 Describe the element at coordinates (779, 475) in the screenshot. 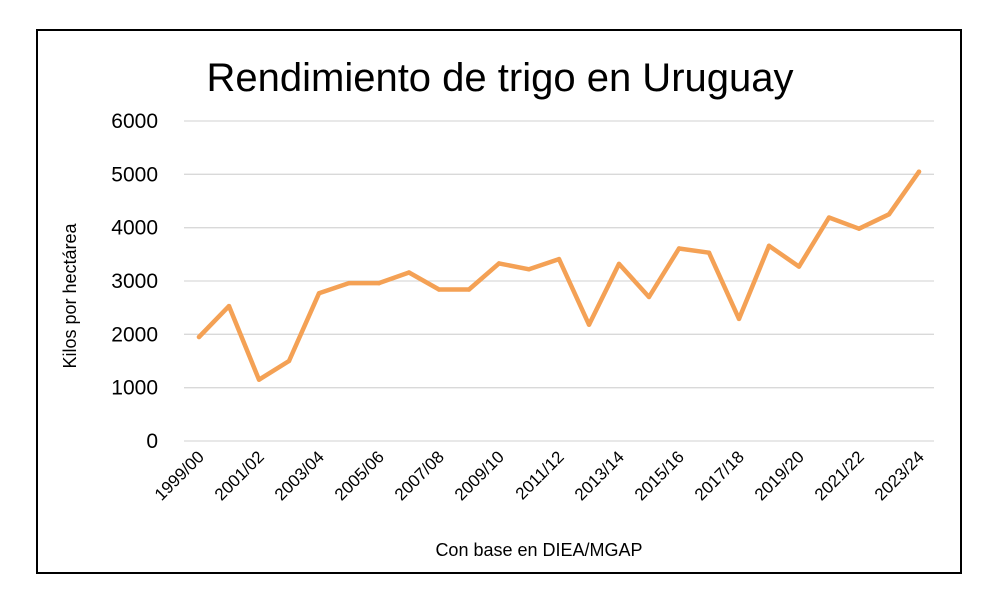

I see `x-tick-label: 2019/20` at that location.